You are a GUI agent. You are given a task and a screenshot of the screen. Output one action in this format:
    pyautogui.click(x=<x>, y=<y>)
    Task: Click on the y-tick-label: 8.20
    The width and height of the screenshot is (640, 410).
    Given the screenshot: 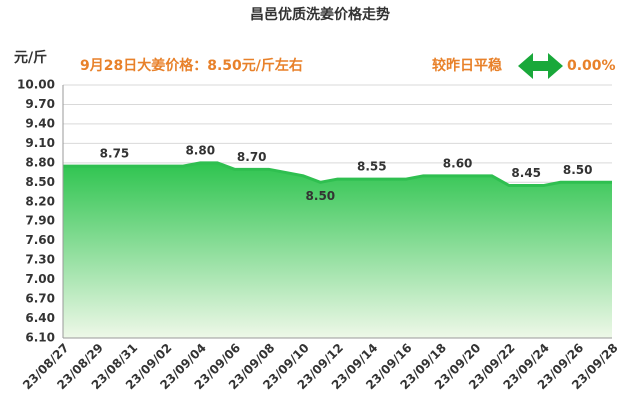 What is the action you would take?
    pyautogui.click(x=40, y=201)
    